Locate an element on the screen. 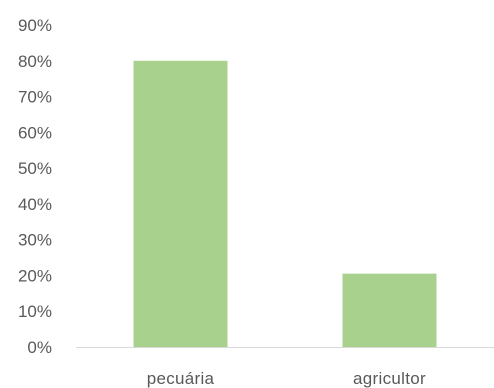  y-tick-label: 70% is located at coordinates (35, 97).